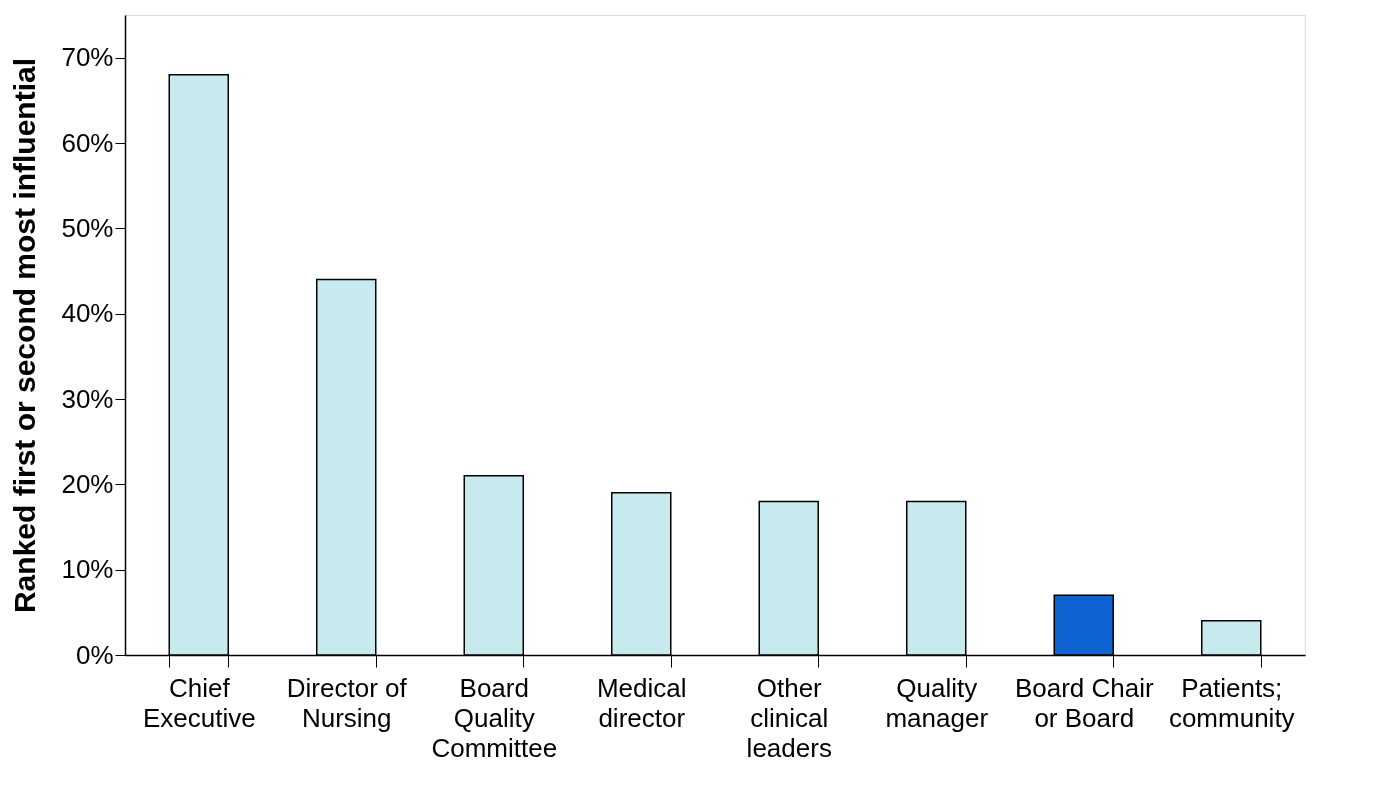 The image size is (1394, 794). What do you see at coordinates (87, 313) in the screenshot?
I see `y-tick-label: 40%` at bounding box center [87, 313].